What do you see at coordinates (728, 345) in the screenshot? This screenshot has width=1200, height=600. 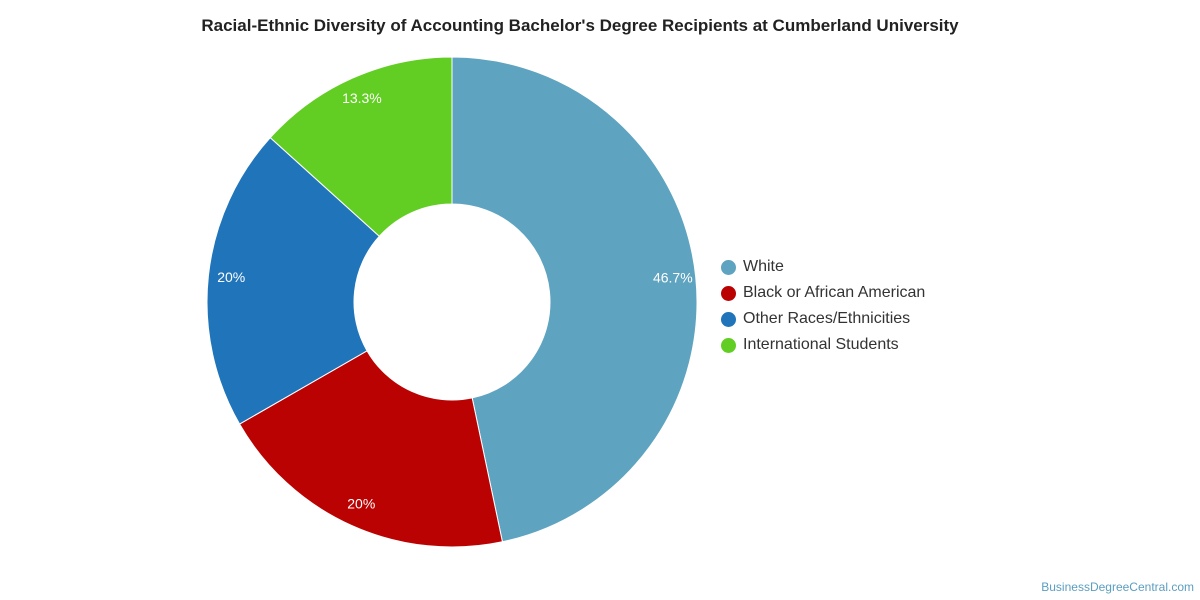 I see `legend-swatch-international-students` at bounding box center [728, 345].